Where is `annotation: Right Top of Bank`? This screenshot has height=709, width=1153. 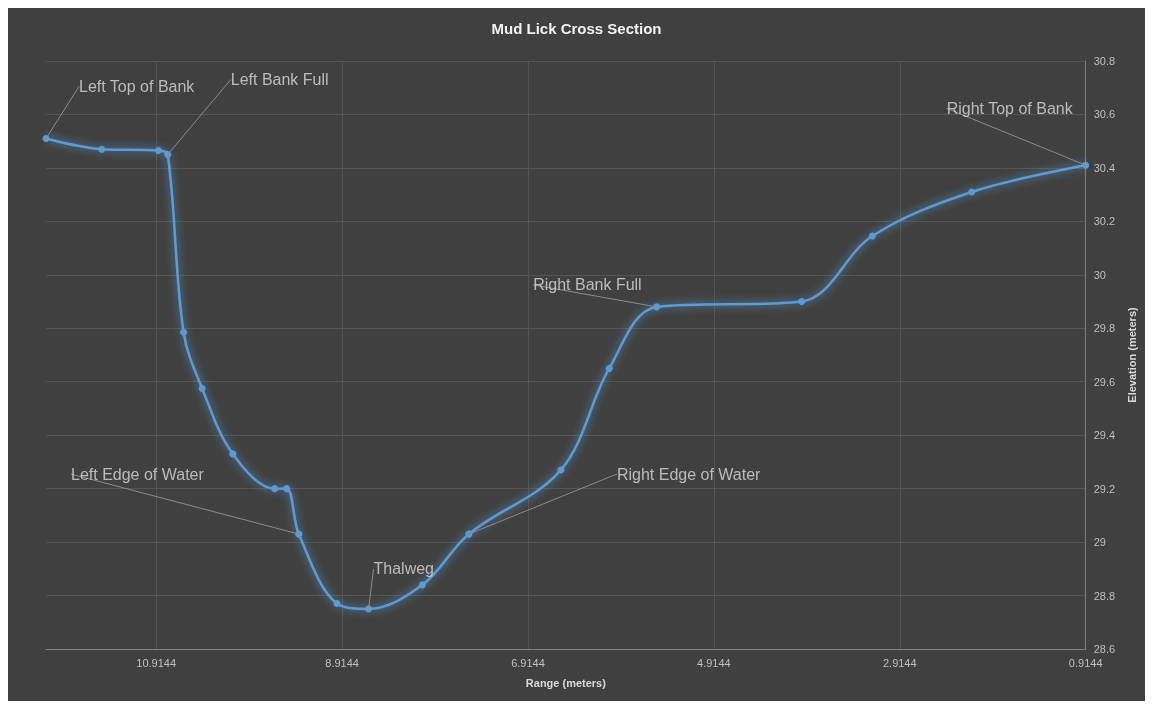
annotation: Right Top of Bank is located at coordinates (1010, 108).